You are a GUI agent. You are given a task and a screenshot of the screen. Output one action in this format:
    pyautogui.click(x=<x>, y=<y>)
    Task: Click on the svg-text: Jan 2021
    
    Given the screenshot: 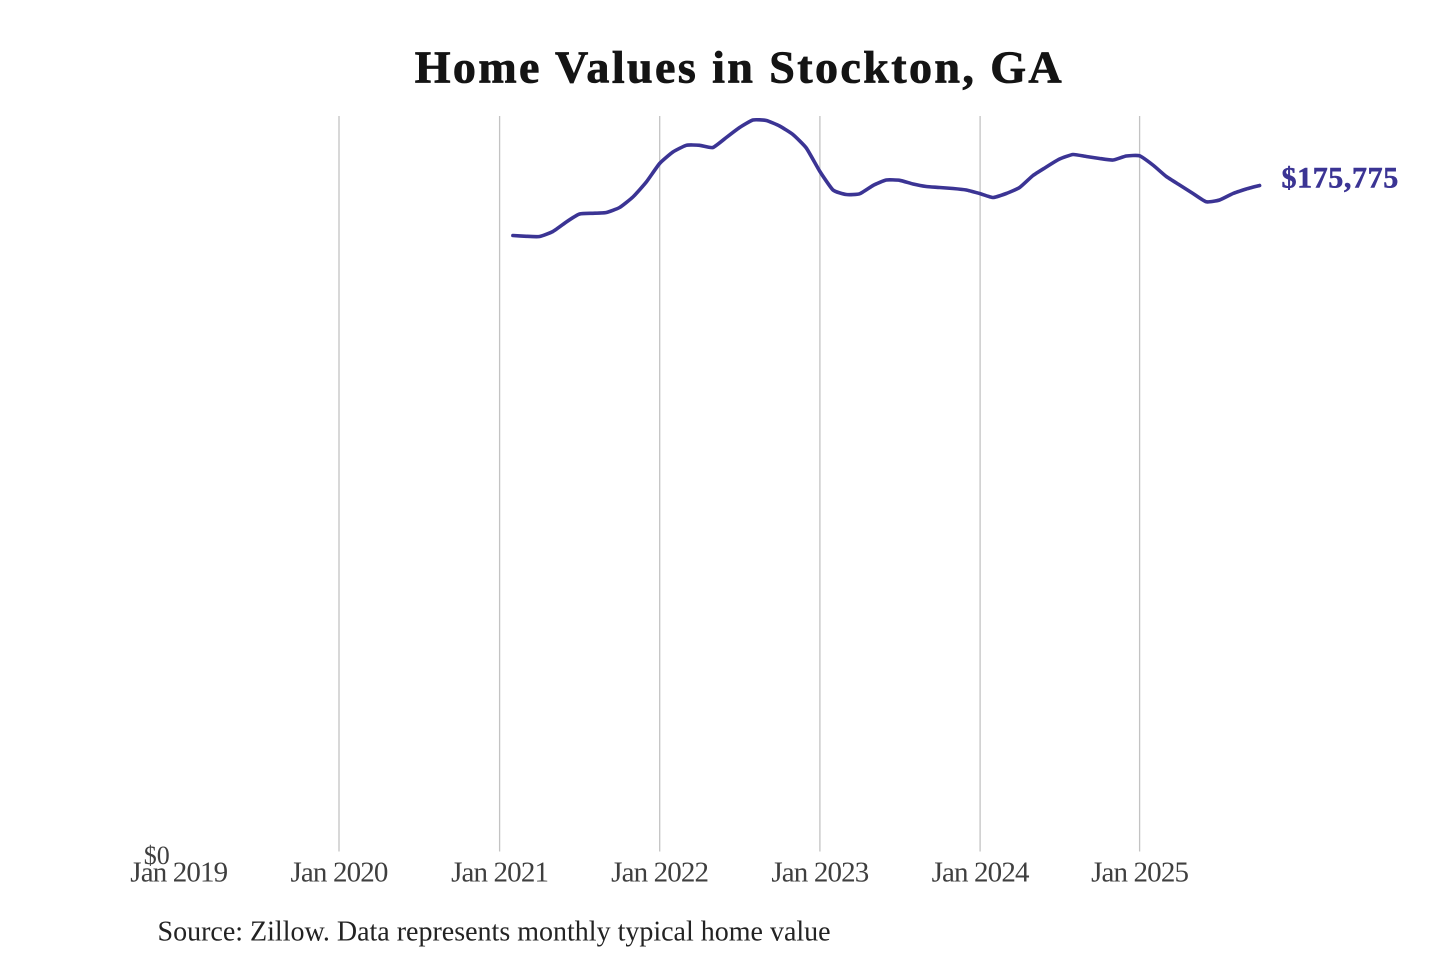 What is the action you would take?
    pyautogui.click(x=499, y=873)
    